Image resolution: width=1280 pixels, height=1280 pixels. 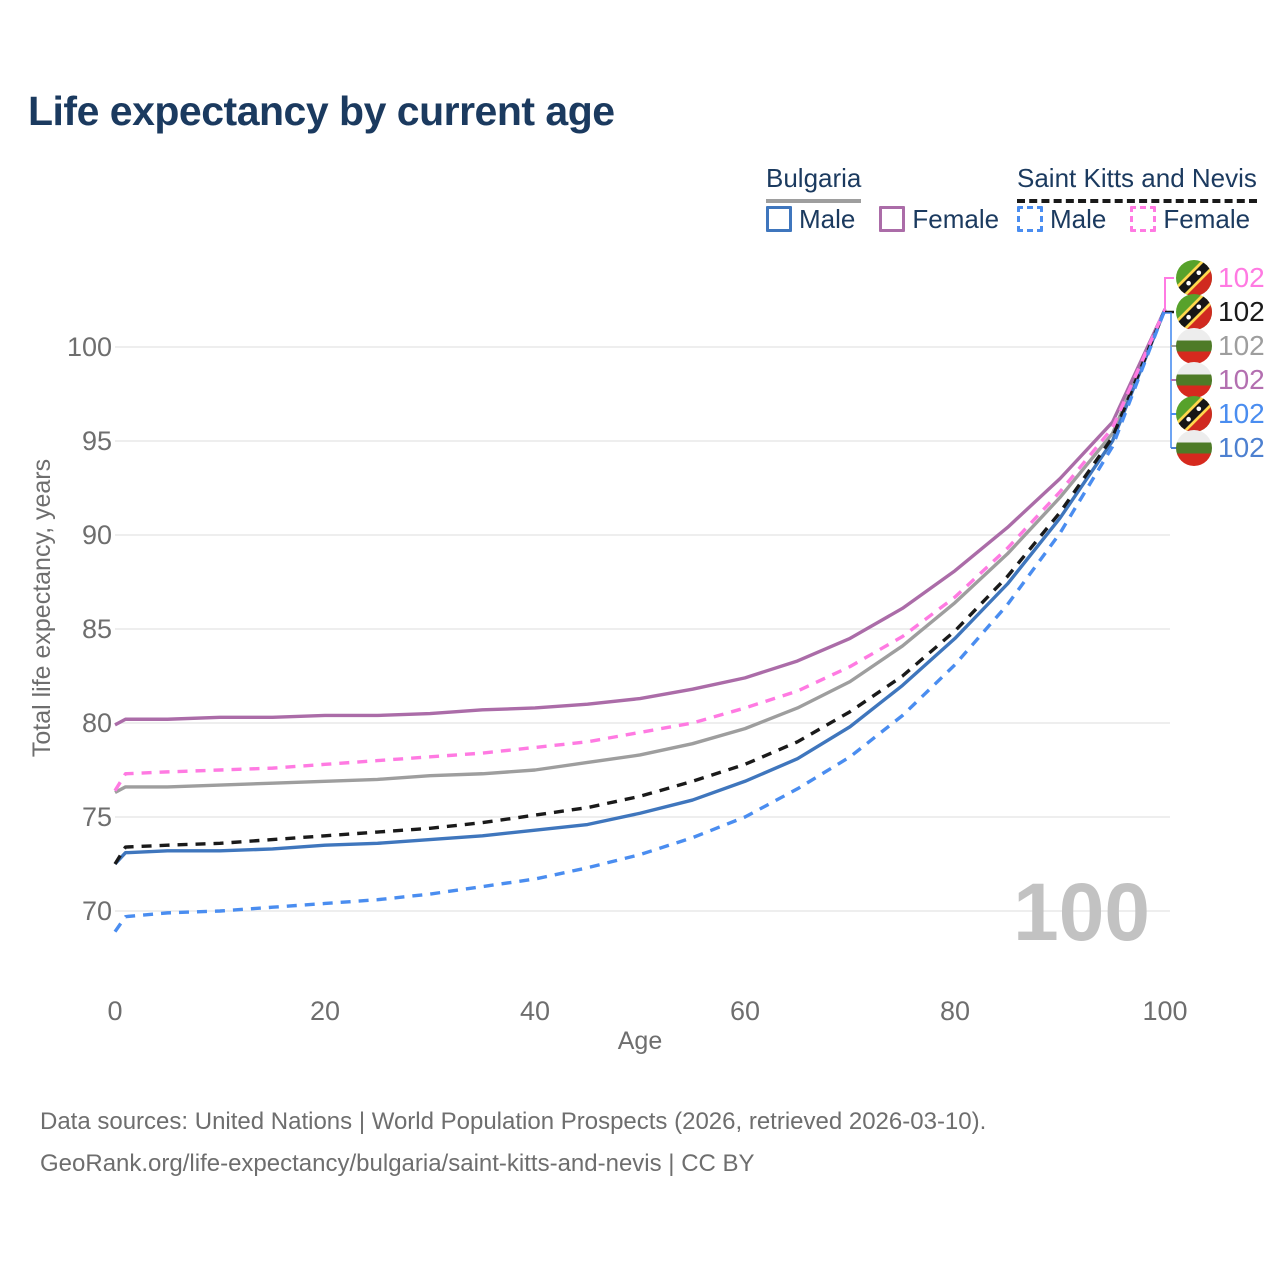 I want to click on x-axis-title: Age, so click(x=640, y=1041).